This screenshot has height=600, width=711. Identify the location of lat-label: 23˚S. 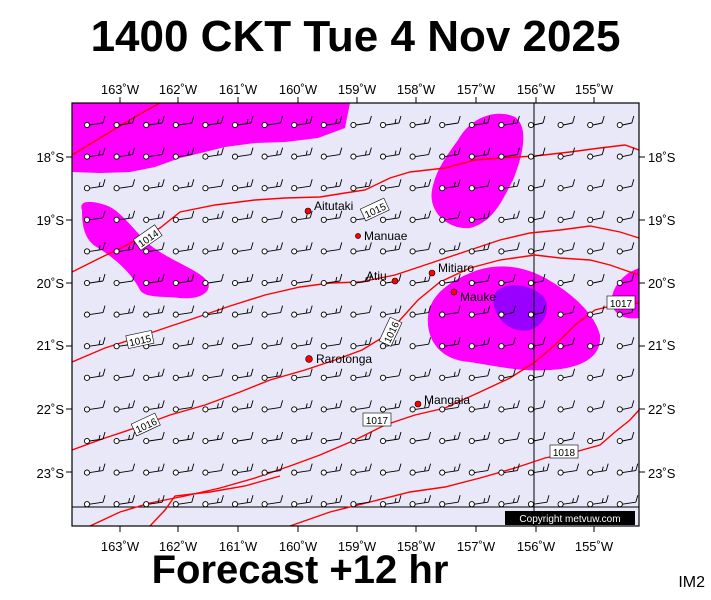
(51, 473).